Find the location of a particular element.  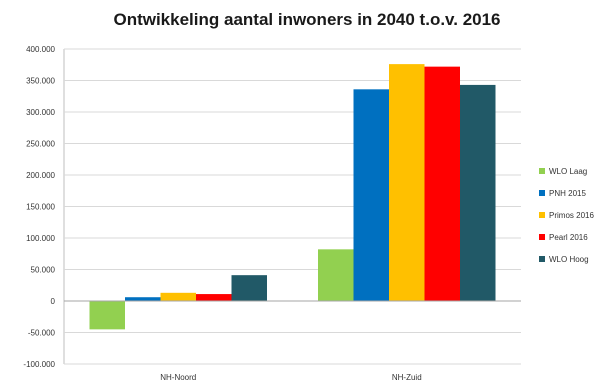

y-tick-label: 300.000 is located at coordinates (40, 112).